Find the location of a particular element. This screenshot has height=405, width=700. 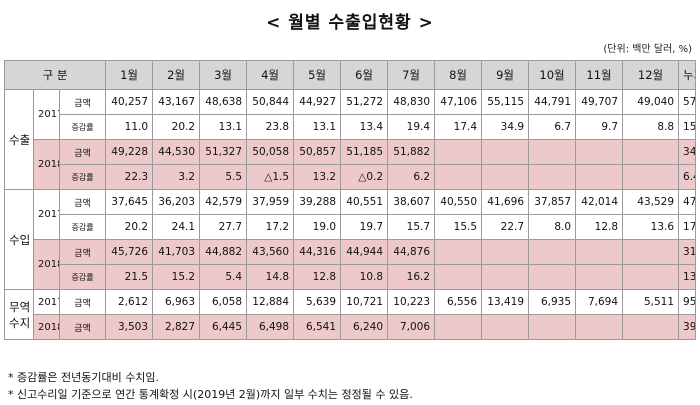

header-month: 1월 is located at coordinates (129, 75).